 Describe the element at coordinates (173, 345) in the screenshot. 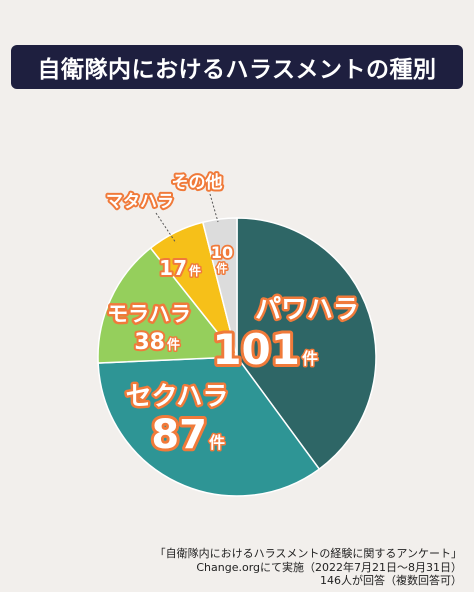

I see `slice-unit-moral: 件` at that location.